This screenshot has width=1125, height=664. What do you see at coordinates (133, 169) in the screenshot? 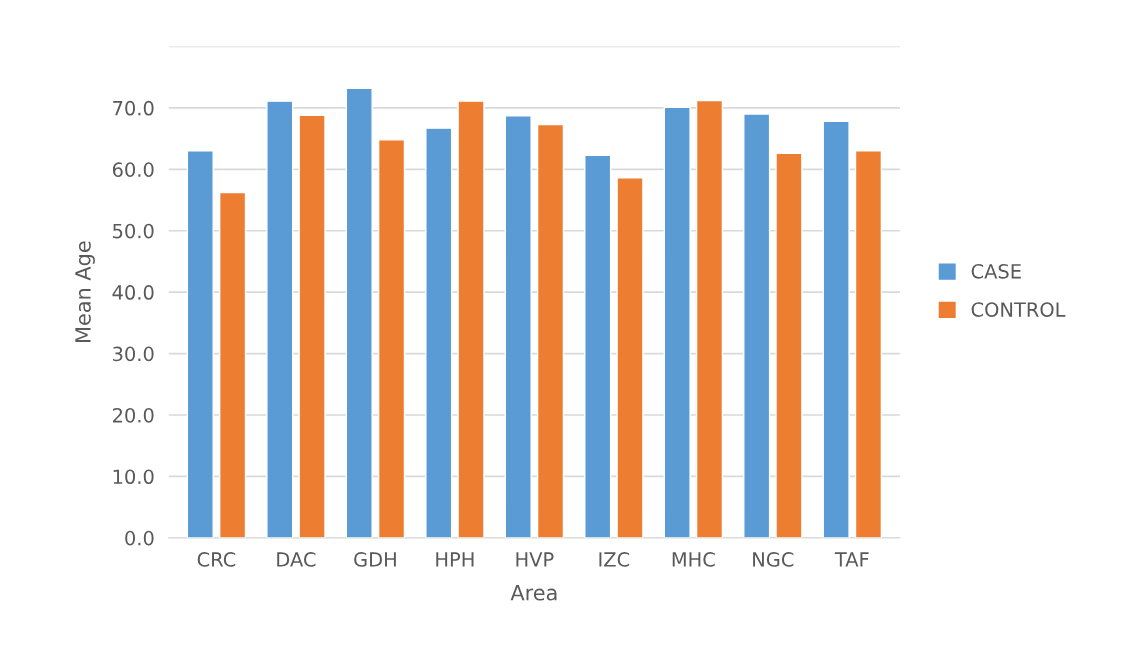
I see `y-tick-label: 60.0` at bounding box center [133, 169].